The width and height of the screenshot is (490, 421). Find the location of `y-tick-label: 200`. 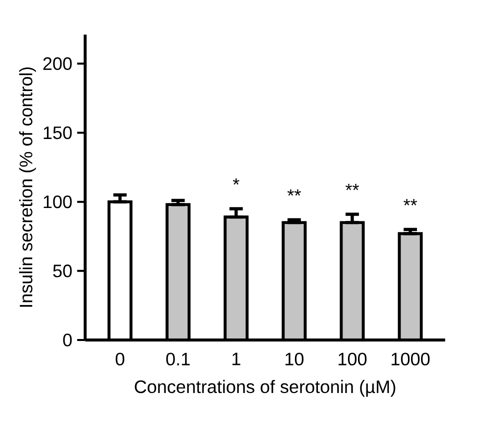

y-tick-label: 200 is located at coordinates (57, 63).